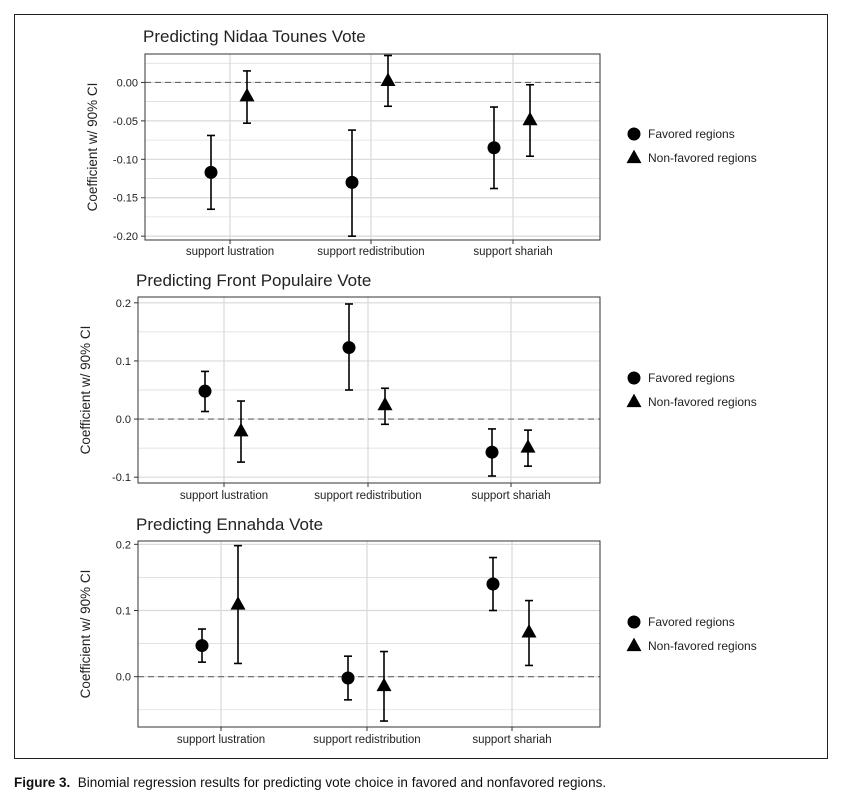 The image size is (864, 808). Describe the element at coordinates (253, 280) in the screenshot. I see `panel-title: Predicting Front Populaire Vote` at that location.